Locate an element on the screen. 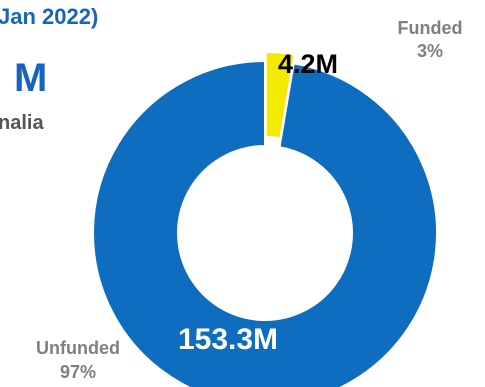 The height and width of the screenshot is (387, 485). data-label-unfunded-percent: 97% is located at coordinates (78, 372).